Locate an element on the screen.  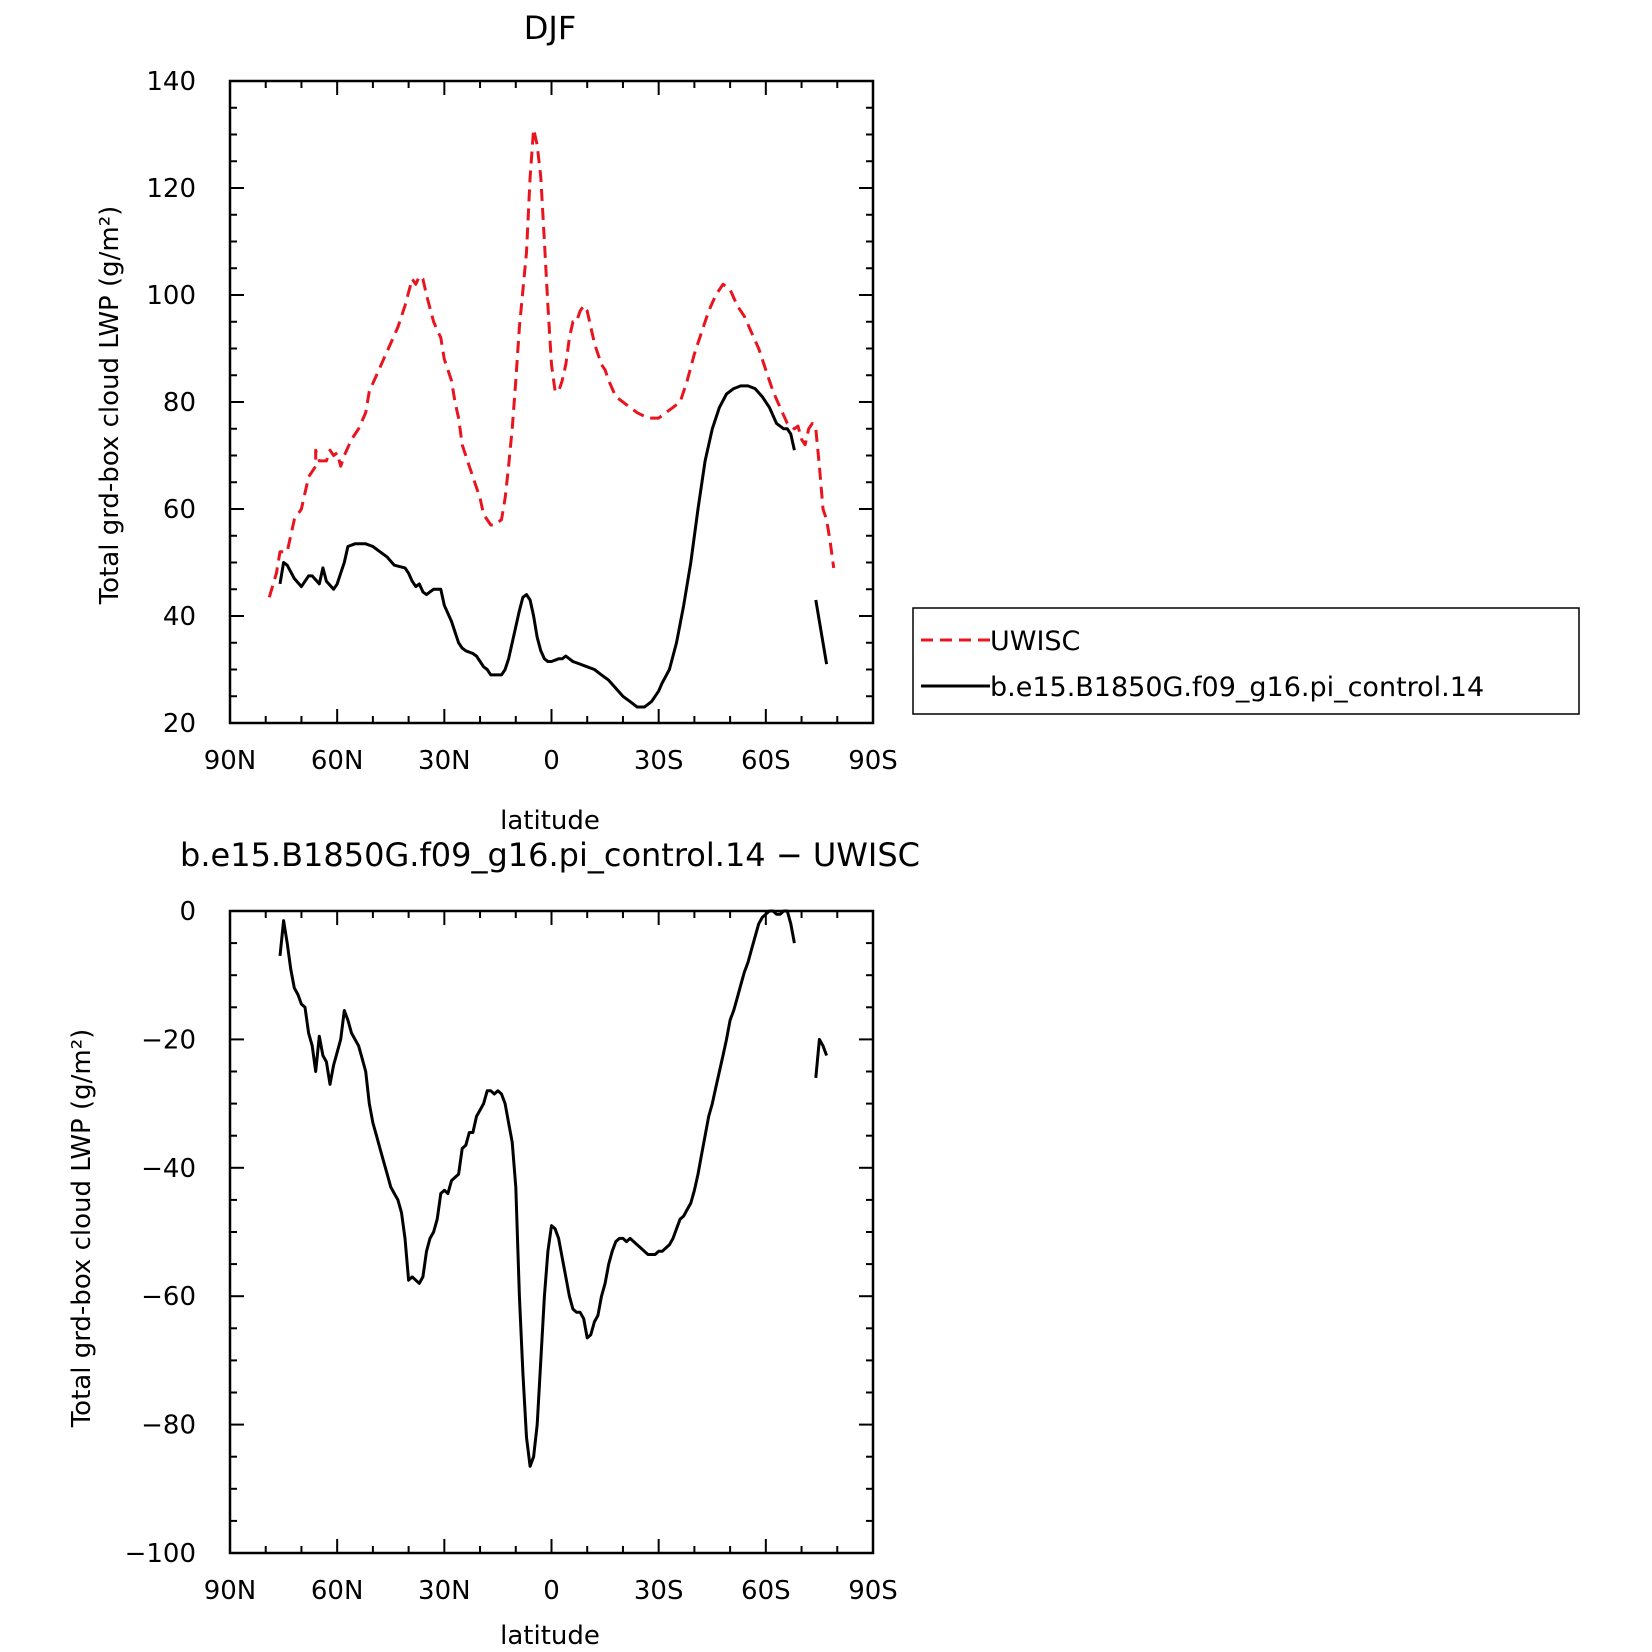
top-y-tick-label: 120 is located at coordinates (171, 189).